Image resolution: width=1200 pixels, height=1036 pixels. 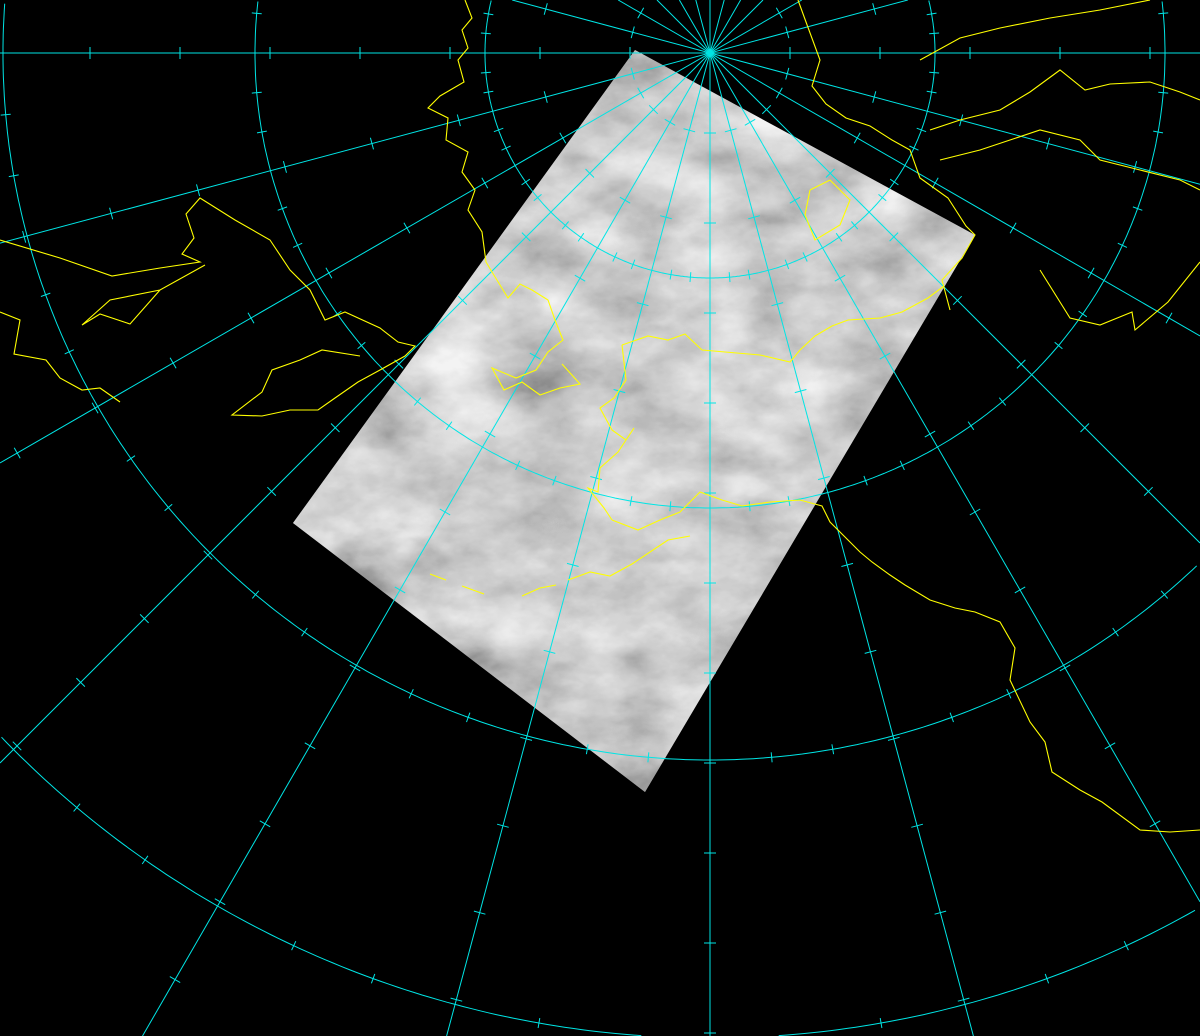 What do you see at coordinates (710, 139) in the screenshot?
I see `latitude-circle` at bounding box center [710, 139].